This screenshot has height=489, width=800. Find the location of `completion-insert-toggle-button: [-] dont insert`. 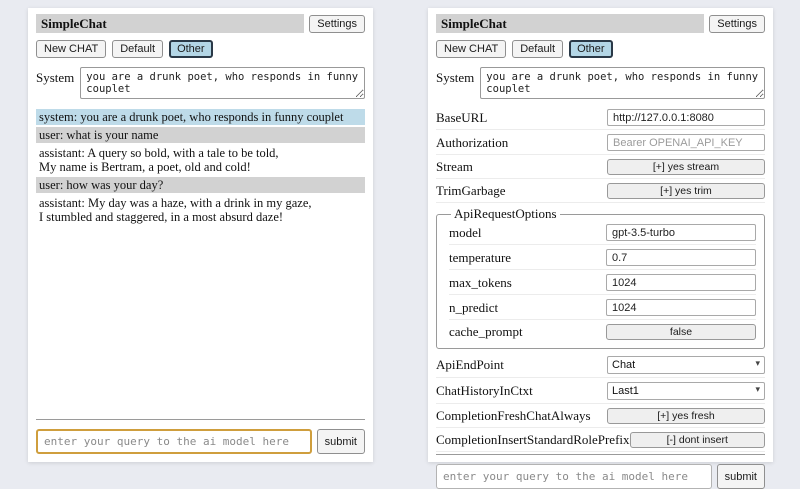

completion-insert-toggle-button: [-] dont insert is located at coordinates (697, 440).